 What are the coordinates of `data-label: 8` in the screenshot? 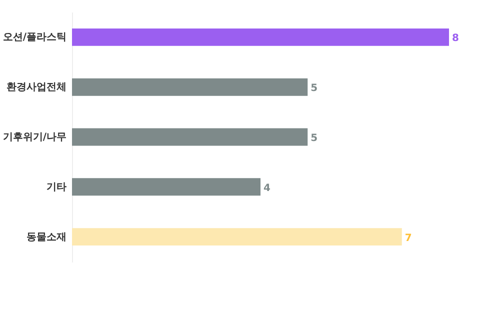 It's located at (455, 38).